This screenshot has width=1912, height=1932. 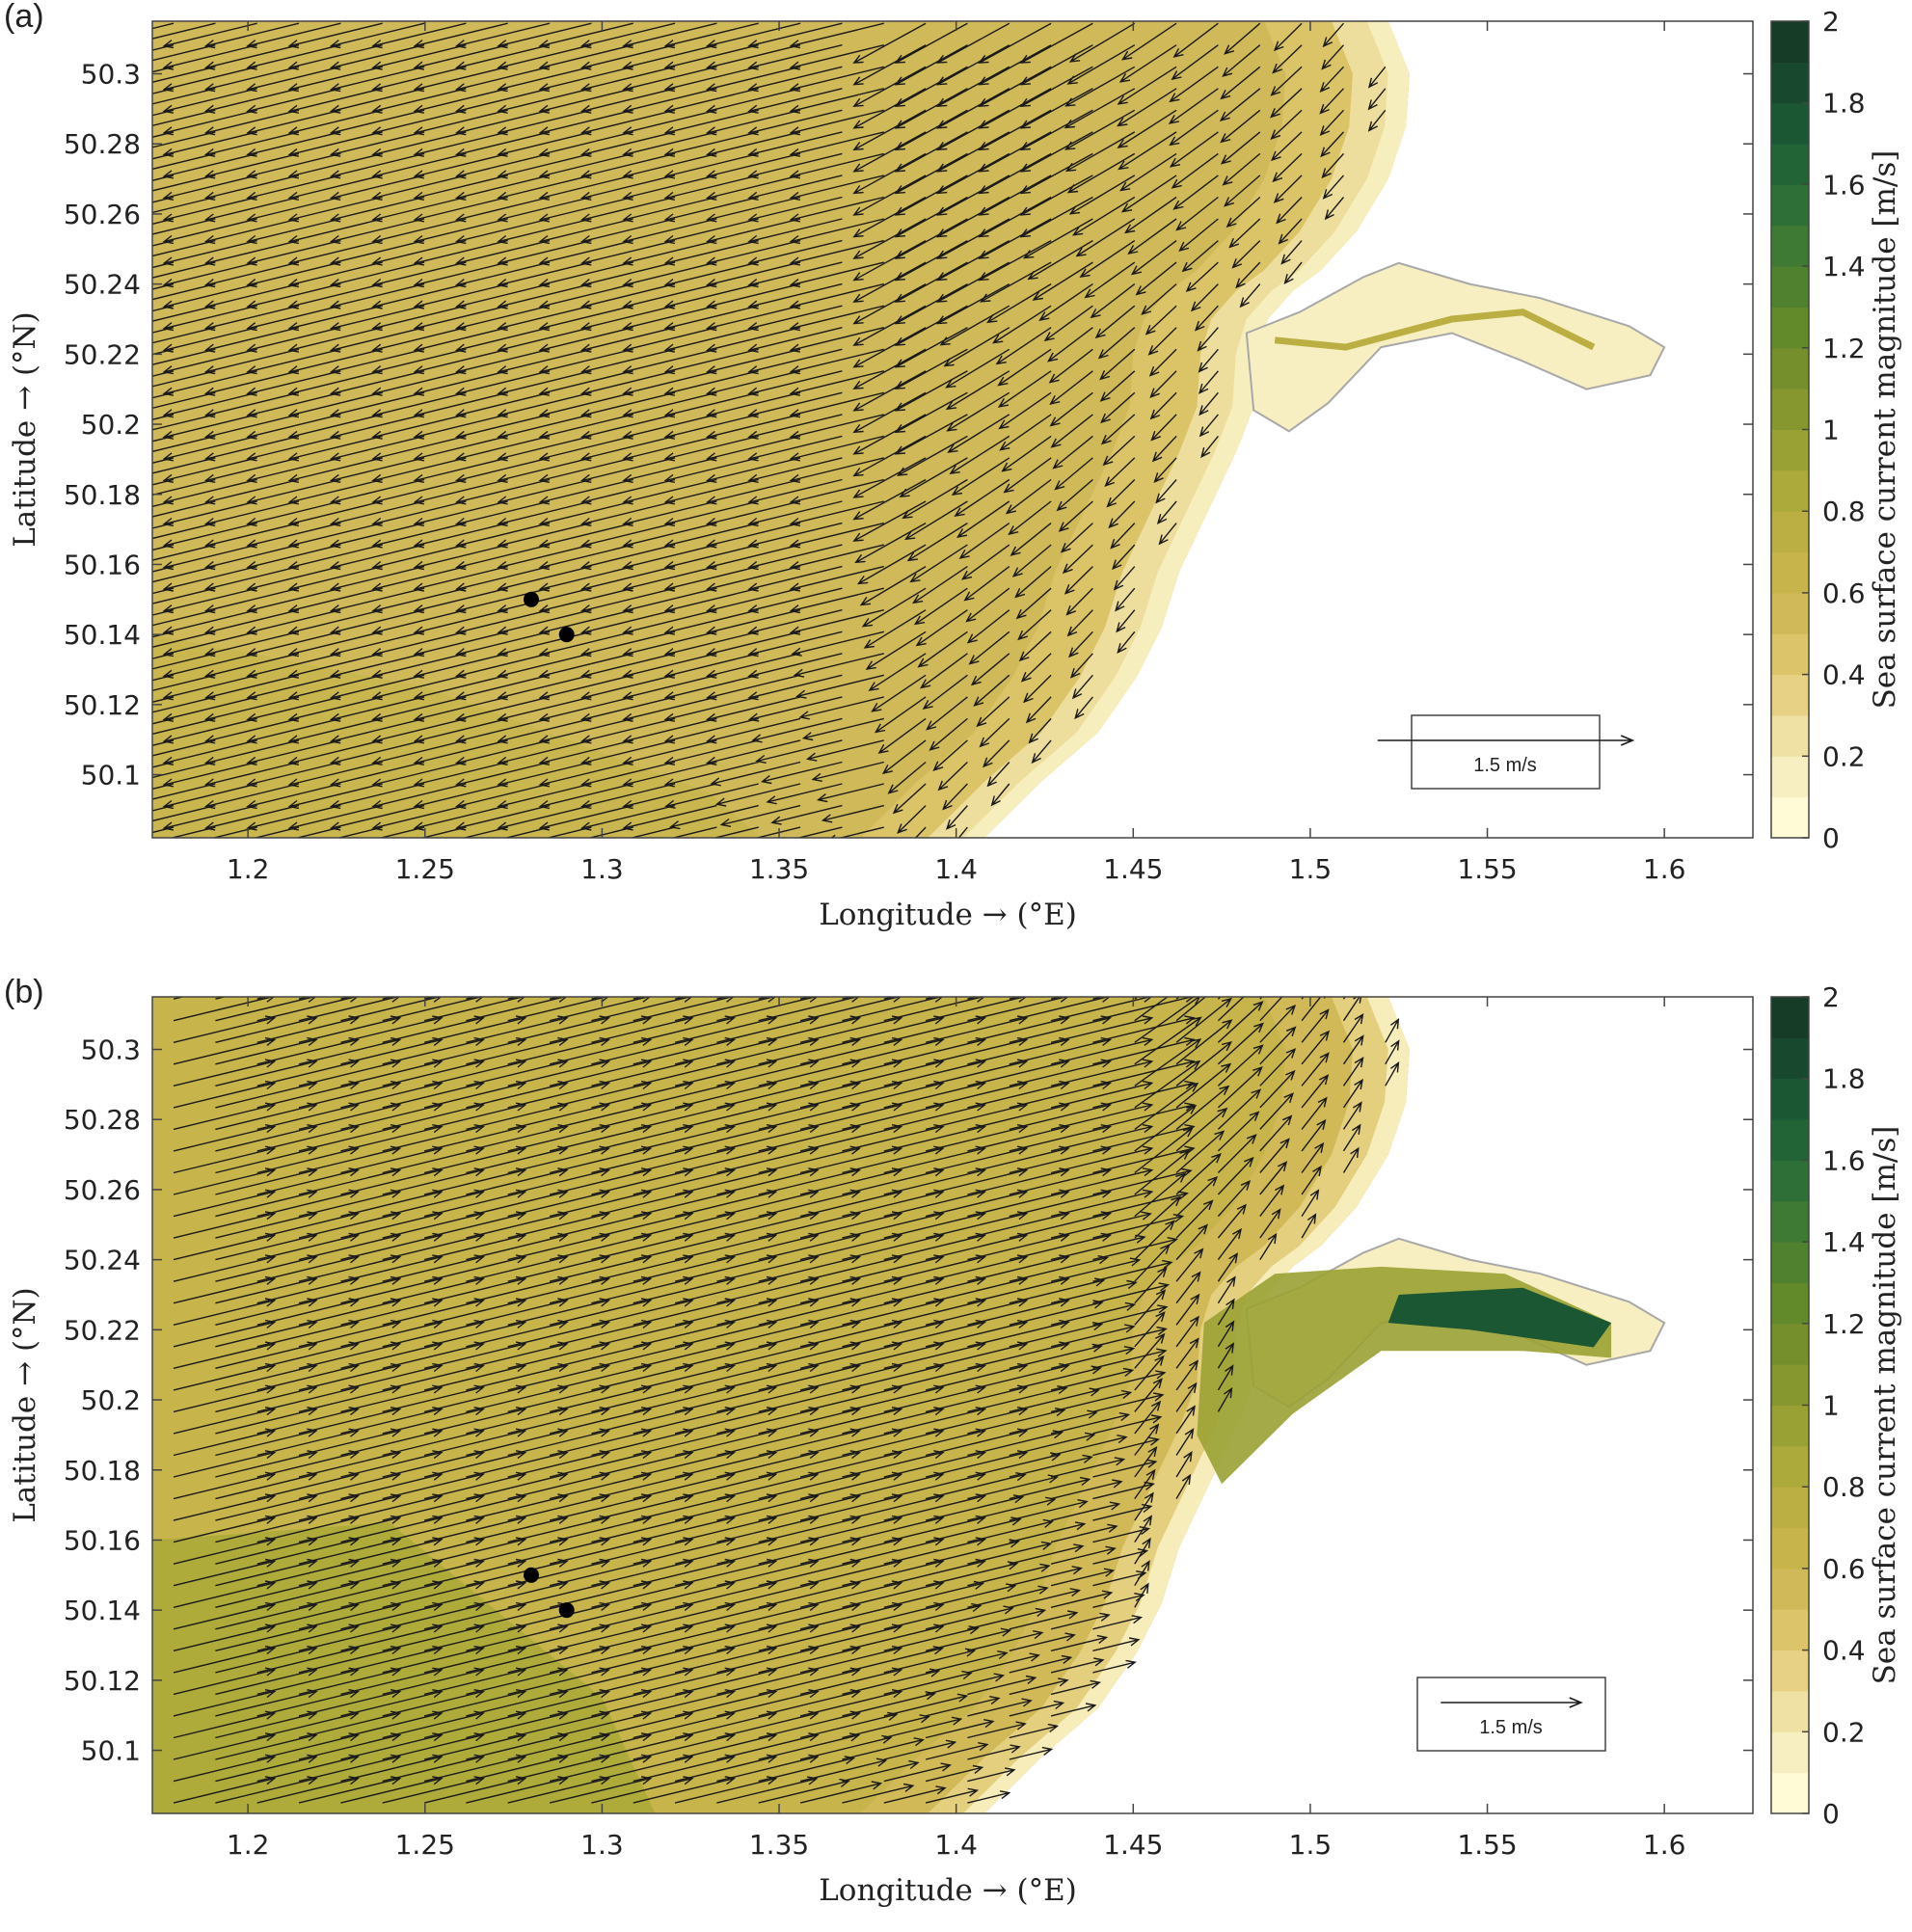 I want to click on colorbar-label: Sea surface current magnitude [m/s], so click(x=1885, y=430).